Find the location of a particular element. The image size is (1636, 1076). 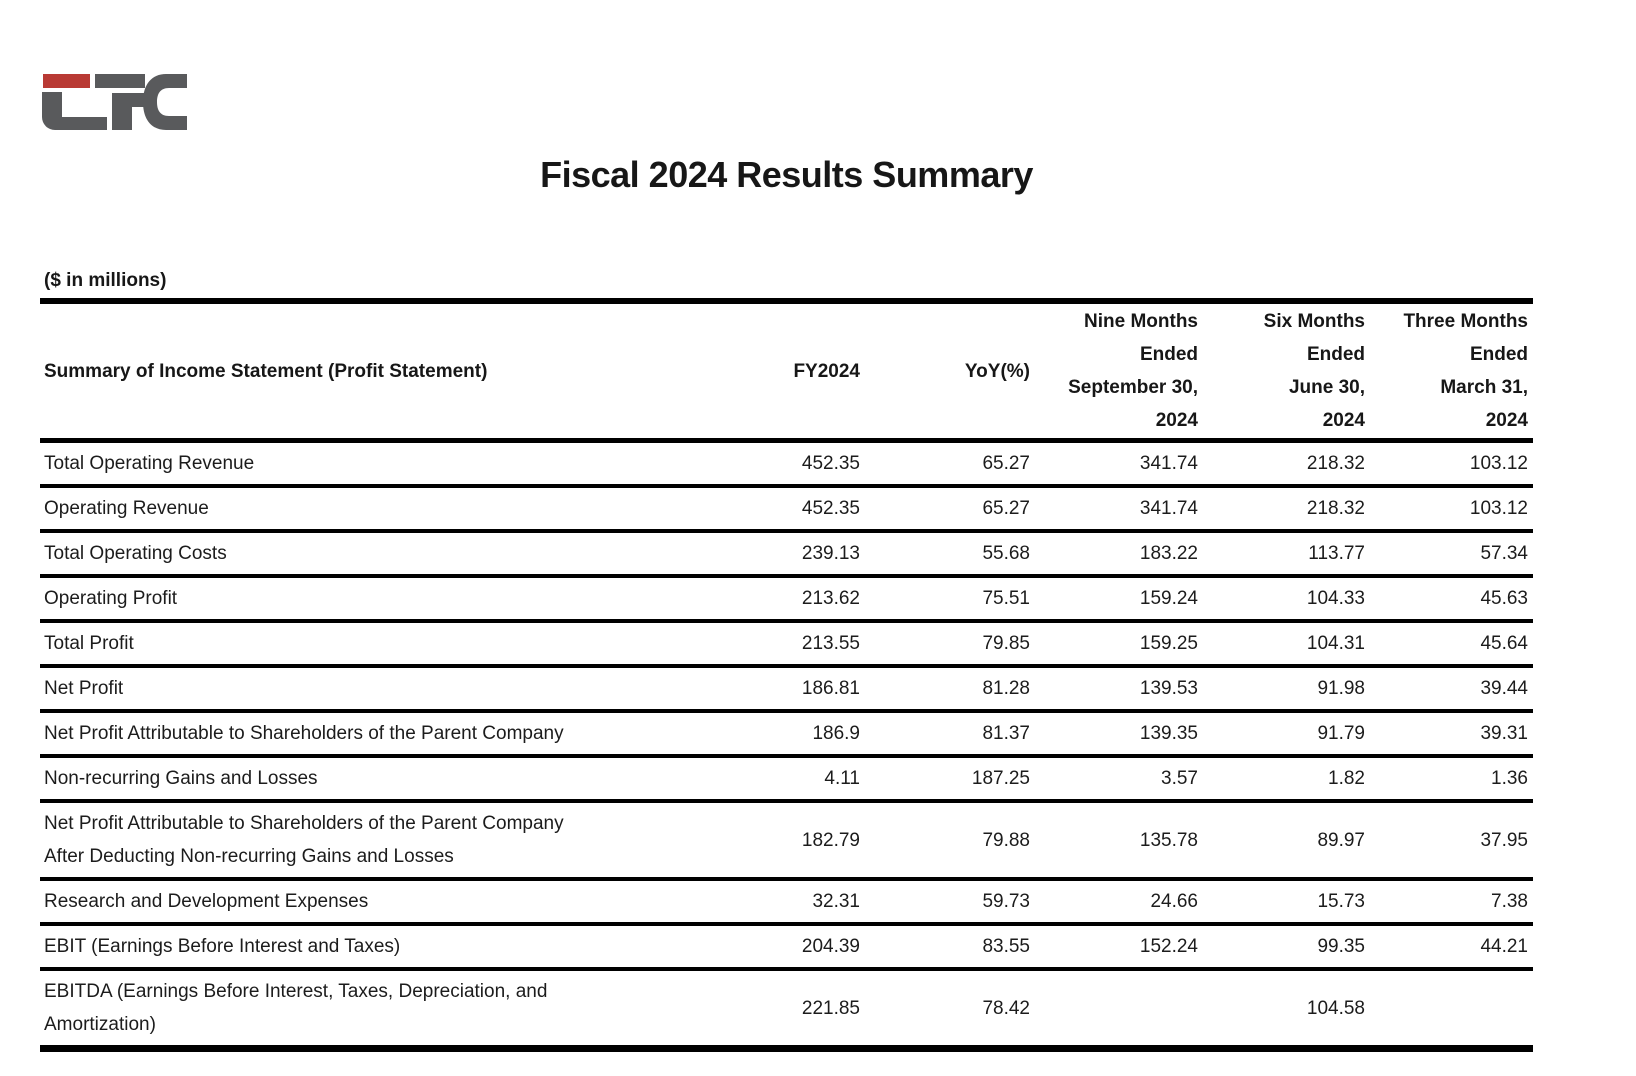

column-header-nine_months: Nine Months Ended September 30, 2024 is located at coordinates (1119, 372).